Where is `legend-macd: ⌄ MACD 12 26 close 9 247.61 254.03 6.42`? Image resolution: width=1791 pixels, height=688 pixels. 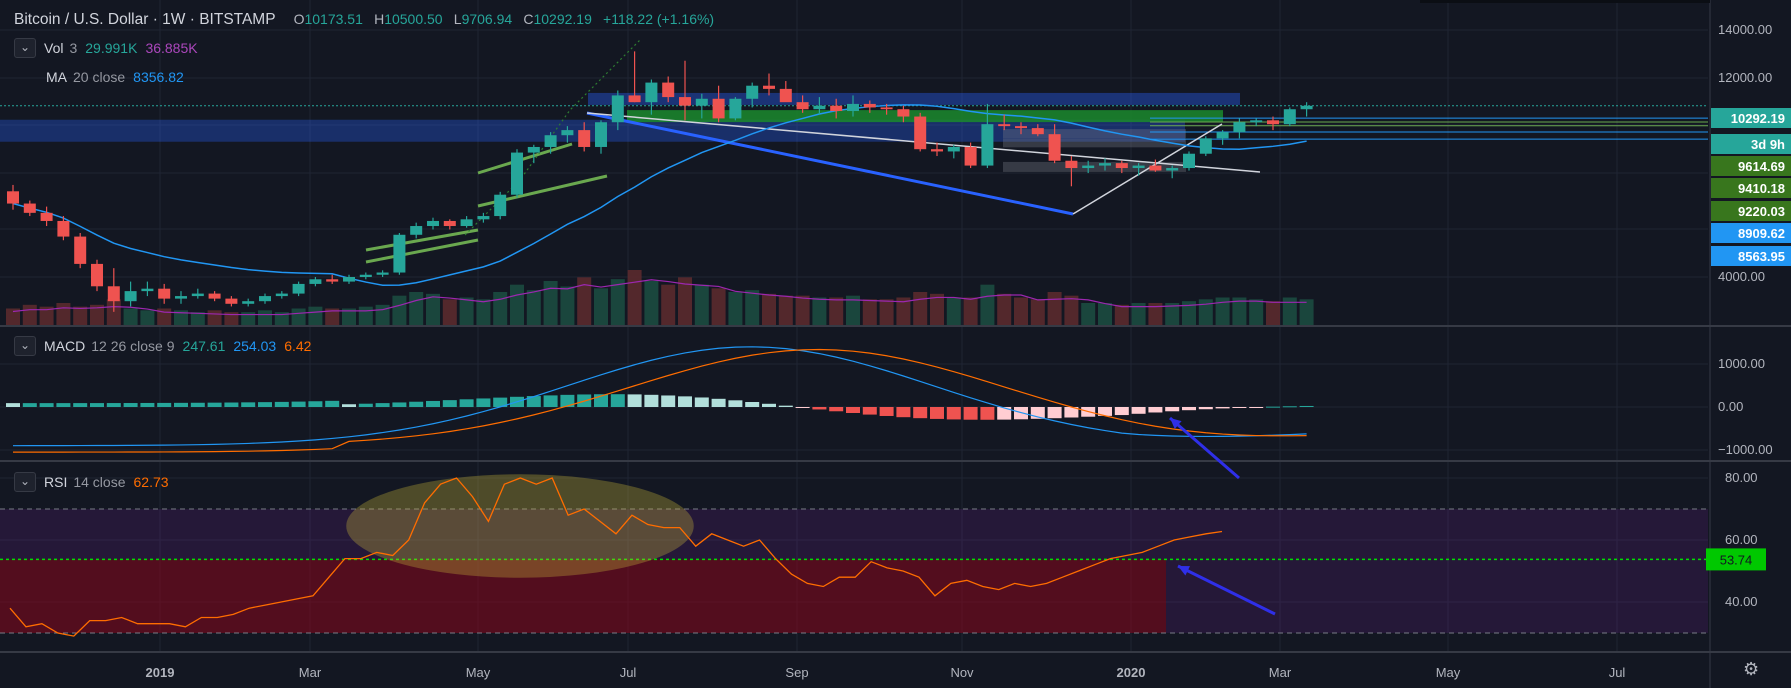 legend-macd: ⌄ MACD 12 26 close 9 247.61 254.03 6.42 is located at coordinates (162, 346).